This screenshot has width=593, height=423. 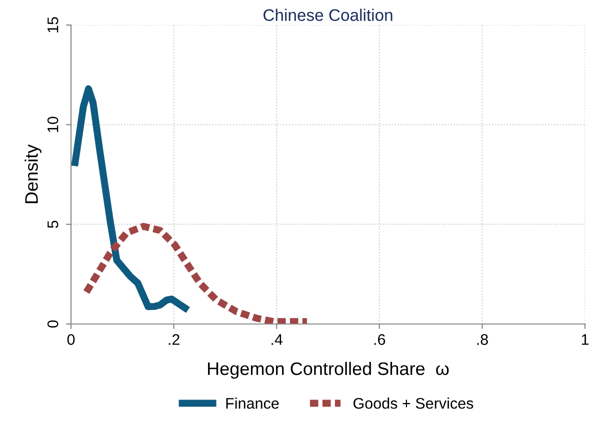 What do you see at coordinates (585, 339) in the screenshot?
I see `x-tick-label: 1` at bounding box center [585, 339].